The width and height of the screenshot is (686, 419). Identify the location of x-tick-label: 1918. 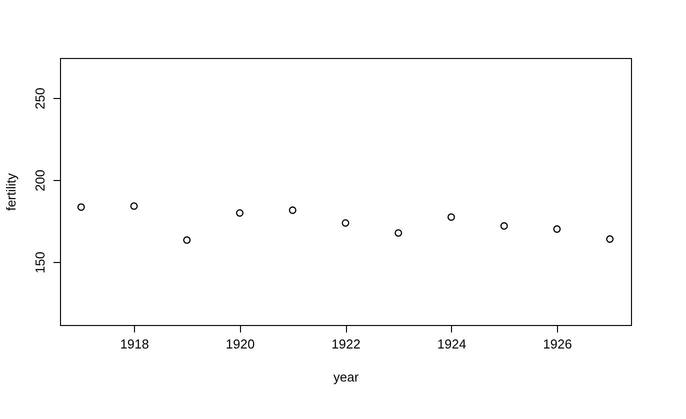
(134, 344).